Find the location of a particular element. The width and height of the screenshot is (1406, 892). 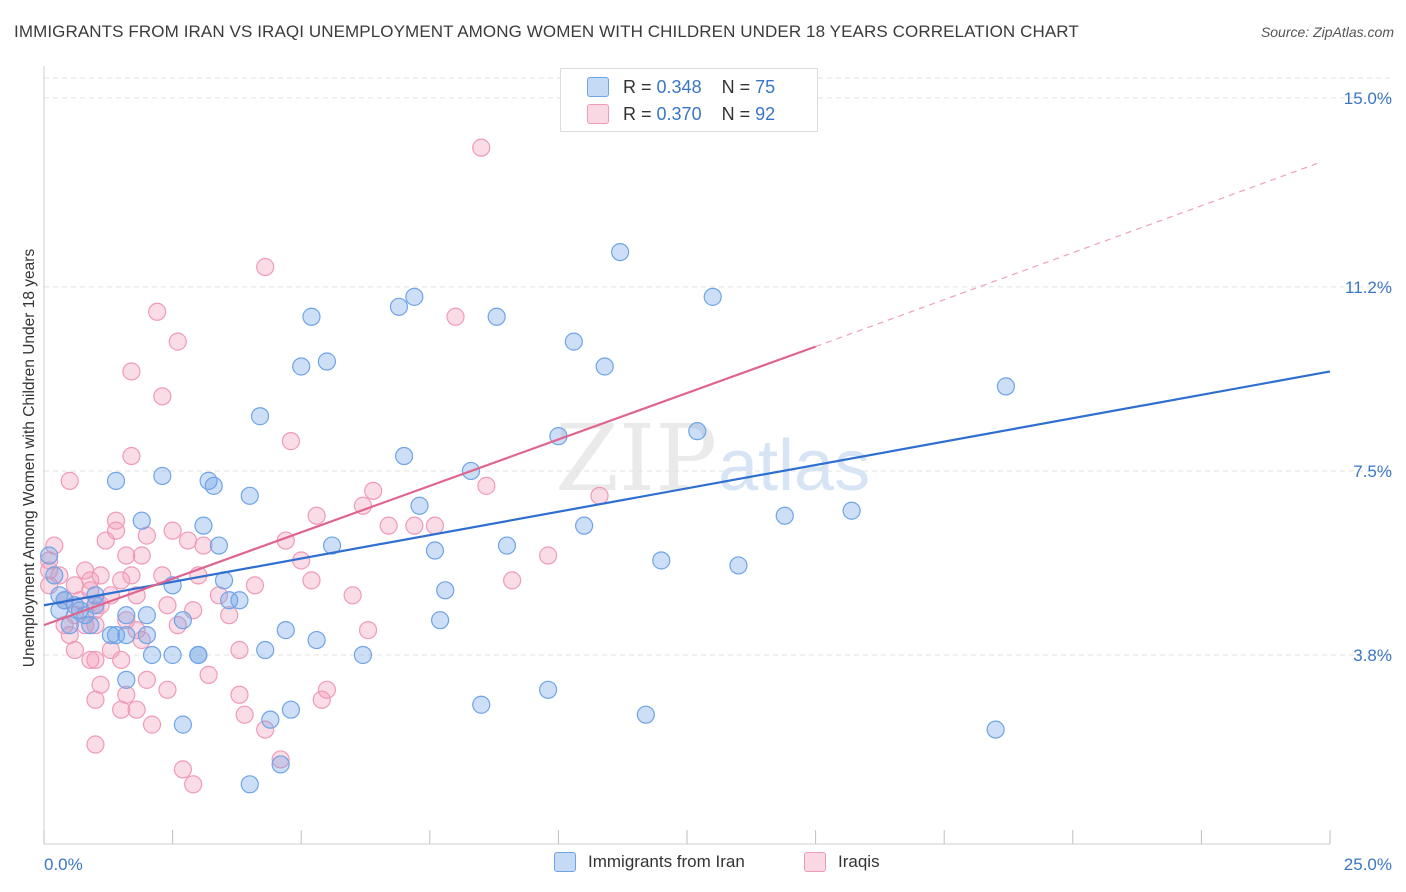

legend-swatch-iraq is located at coordinates (598, 114).